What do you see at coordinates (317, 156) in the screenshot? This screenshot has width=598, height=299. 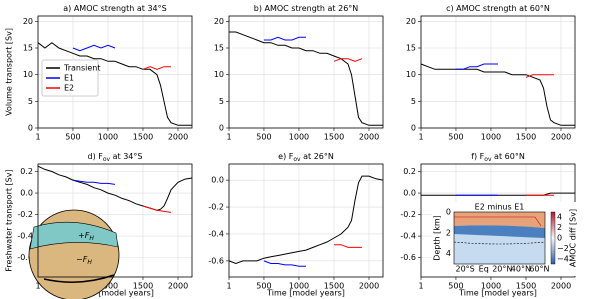 I see `panel-title-part: at 26°N` at bounding box center [317, 156].